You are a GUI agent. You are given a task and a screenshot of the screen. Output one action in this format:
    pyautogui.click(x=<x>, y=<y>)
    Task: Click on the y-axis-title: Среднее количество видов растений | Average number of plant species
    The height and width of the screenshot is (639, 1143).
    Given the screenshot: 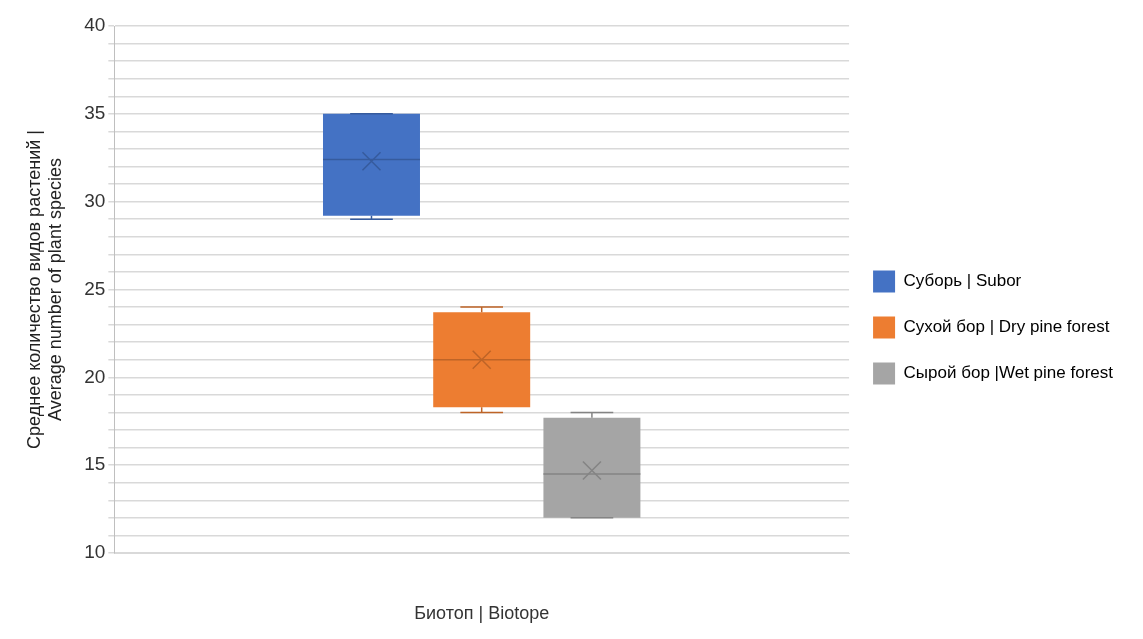 What is the action you would take?
    pyautogui.click(x=44, y=289)
    